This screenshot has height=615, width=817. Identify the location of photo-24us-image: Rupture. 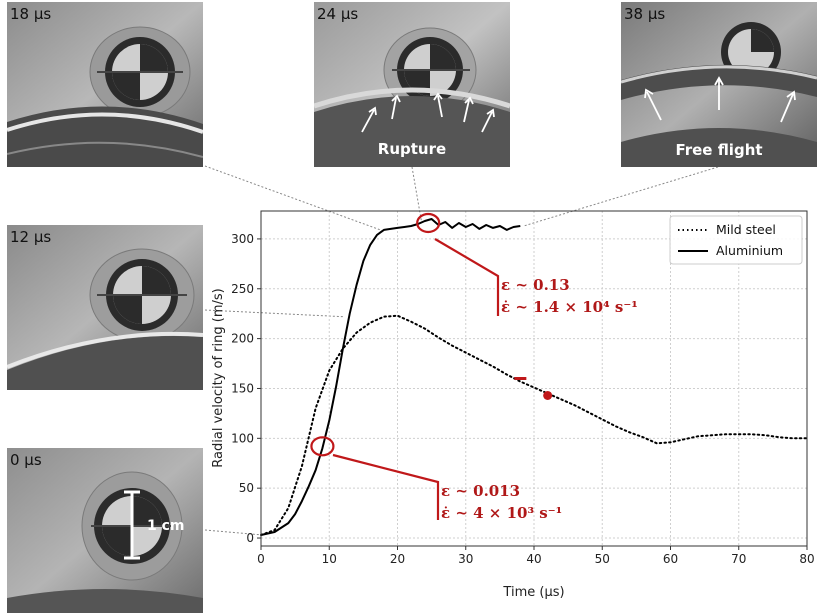
(412, 84).